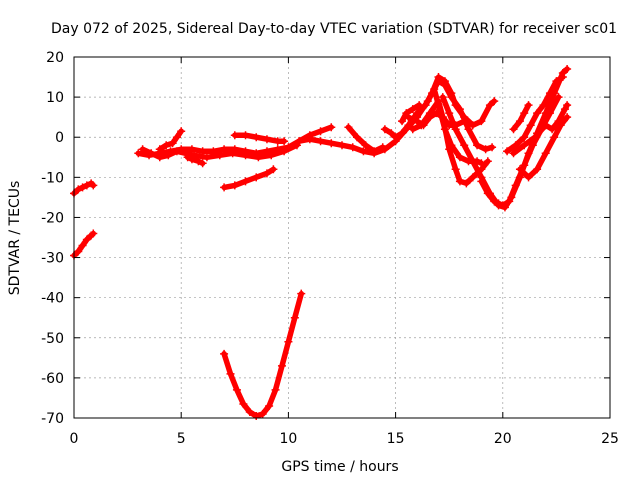 The height and width of the screenshot is (480, 640). What do you see at coordinates (52, 259) in the screenshot?
I see `y-tick-label: -30` at bounding box center [52, 259].